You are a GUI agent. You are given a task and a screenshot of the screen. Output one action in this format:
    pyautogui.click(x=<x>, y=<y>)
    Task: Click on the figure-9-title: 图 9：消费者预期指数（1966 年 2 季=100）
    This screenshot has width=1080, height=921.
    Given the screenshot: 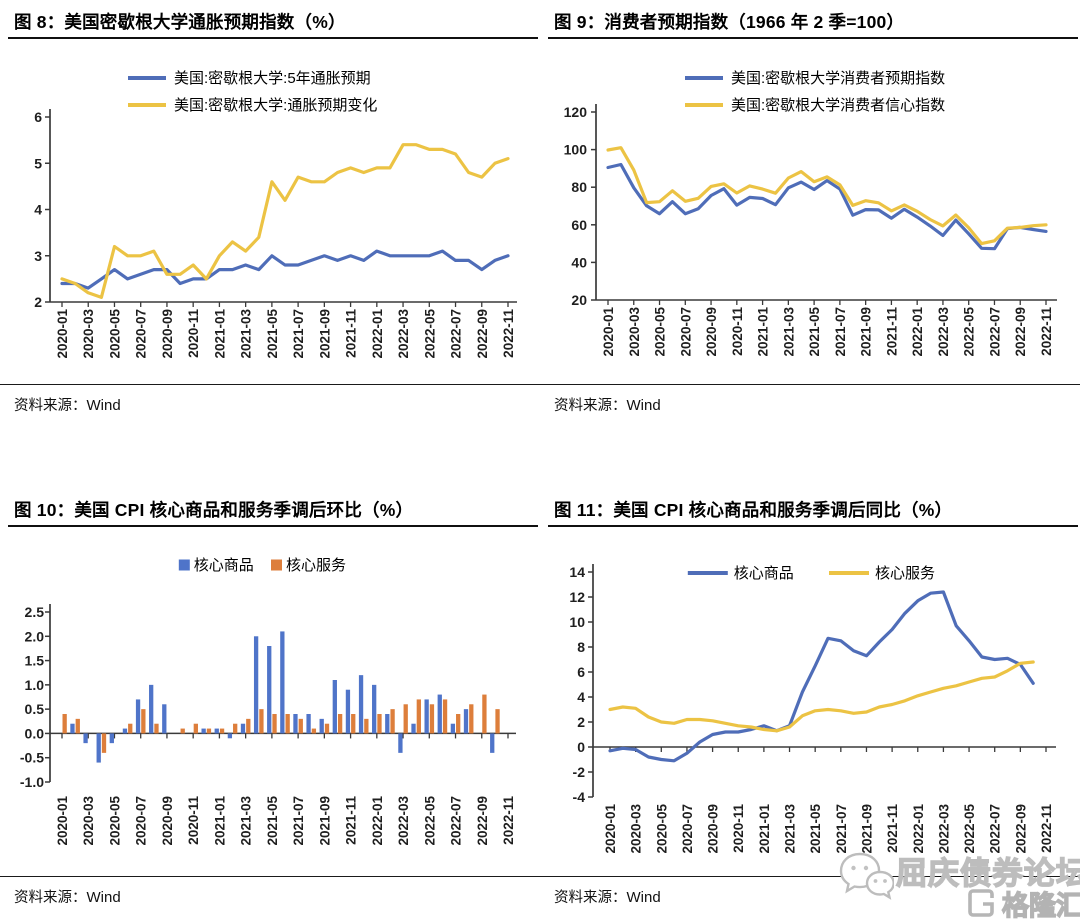 What is the action you would take?
    pyautogui.click(x=729, y=22)
    